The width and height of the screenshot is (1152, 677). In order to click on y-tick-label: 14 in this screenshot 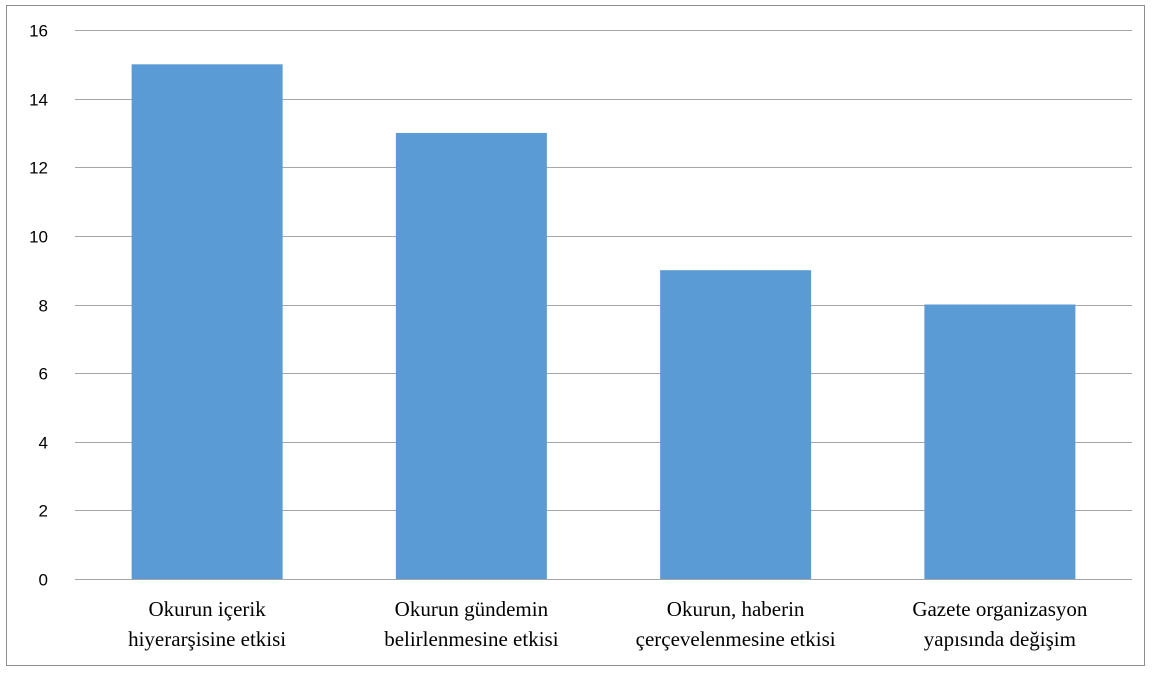, I will do `click(38, 100)`.